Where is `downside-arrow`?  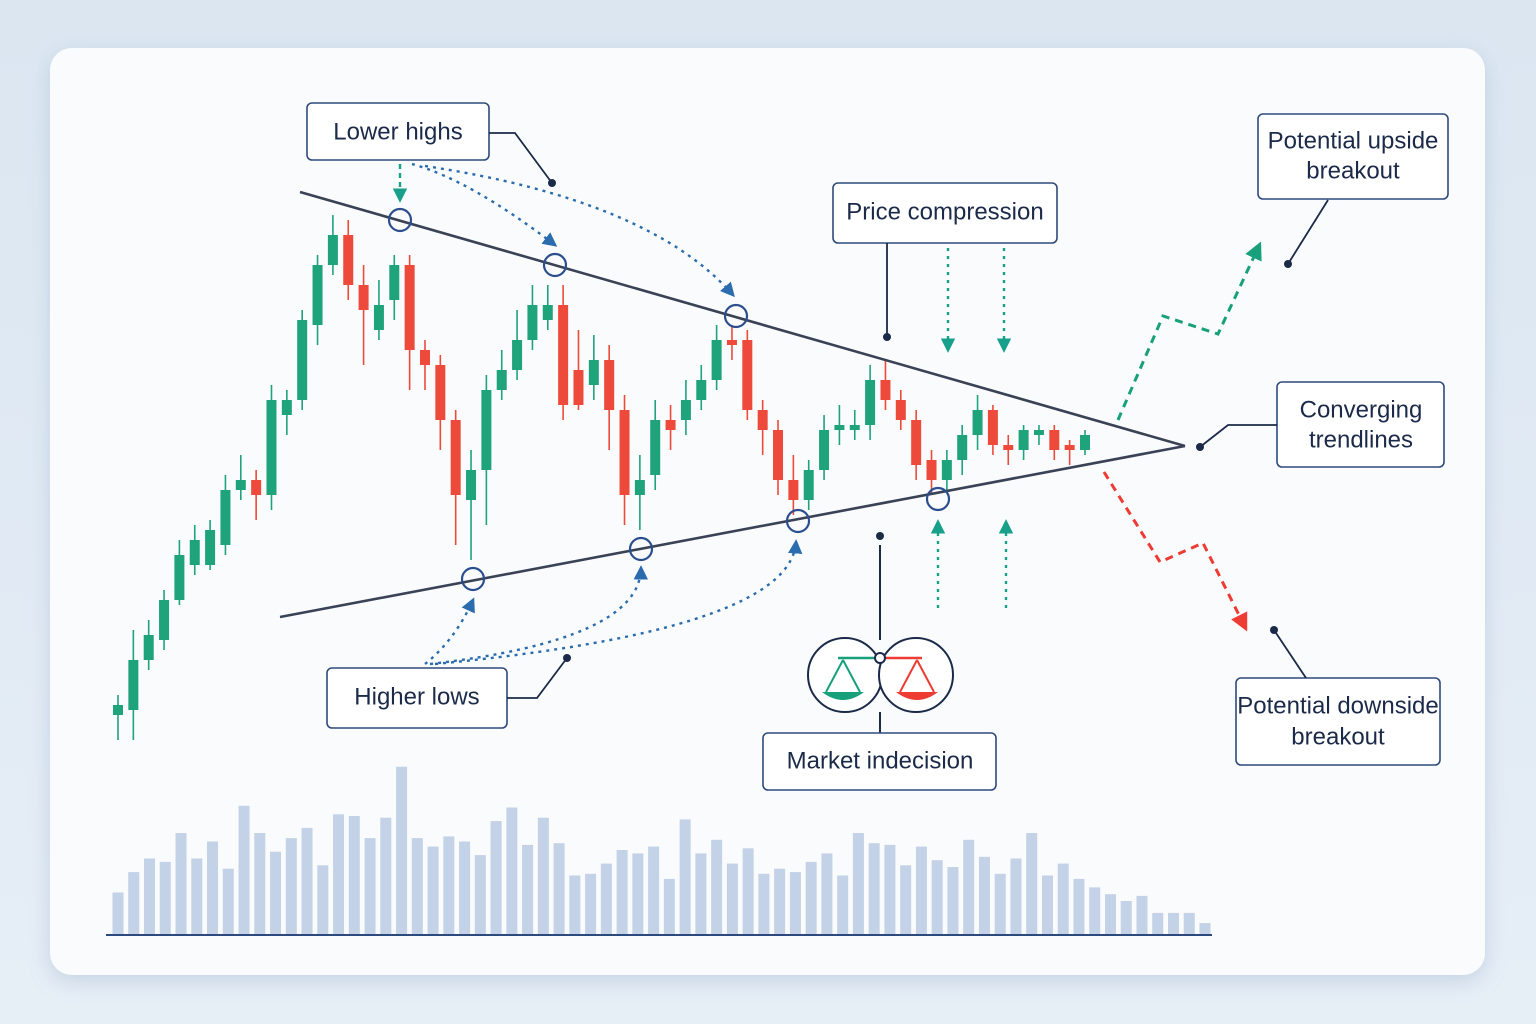 downside-arrow is located at coordinates (1175, 551).